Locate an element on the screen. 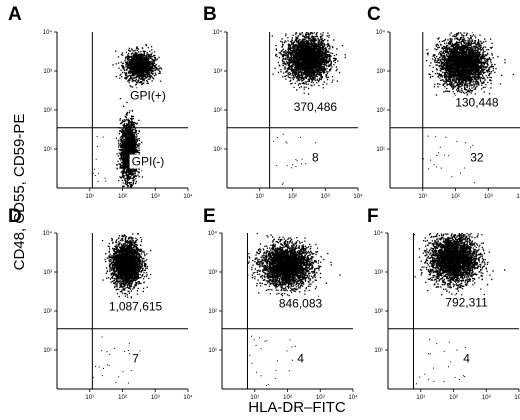 The width and height of the screenshot is (520, 420). quadrant-count-label: 1,087,615 is located at coordinates (136, 306).